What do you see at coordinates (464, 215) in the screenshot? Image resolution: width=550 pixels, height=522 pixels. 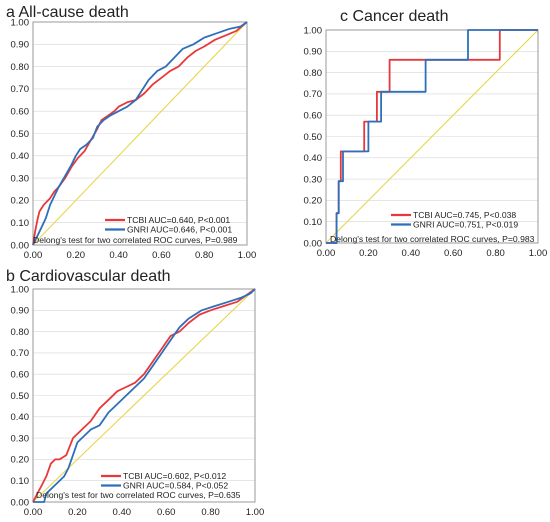 I see `legend-label: TCBI AUC=0.745, P<0.038` at bounding box center [464, 215].